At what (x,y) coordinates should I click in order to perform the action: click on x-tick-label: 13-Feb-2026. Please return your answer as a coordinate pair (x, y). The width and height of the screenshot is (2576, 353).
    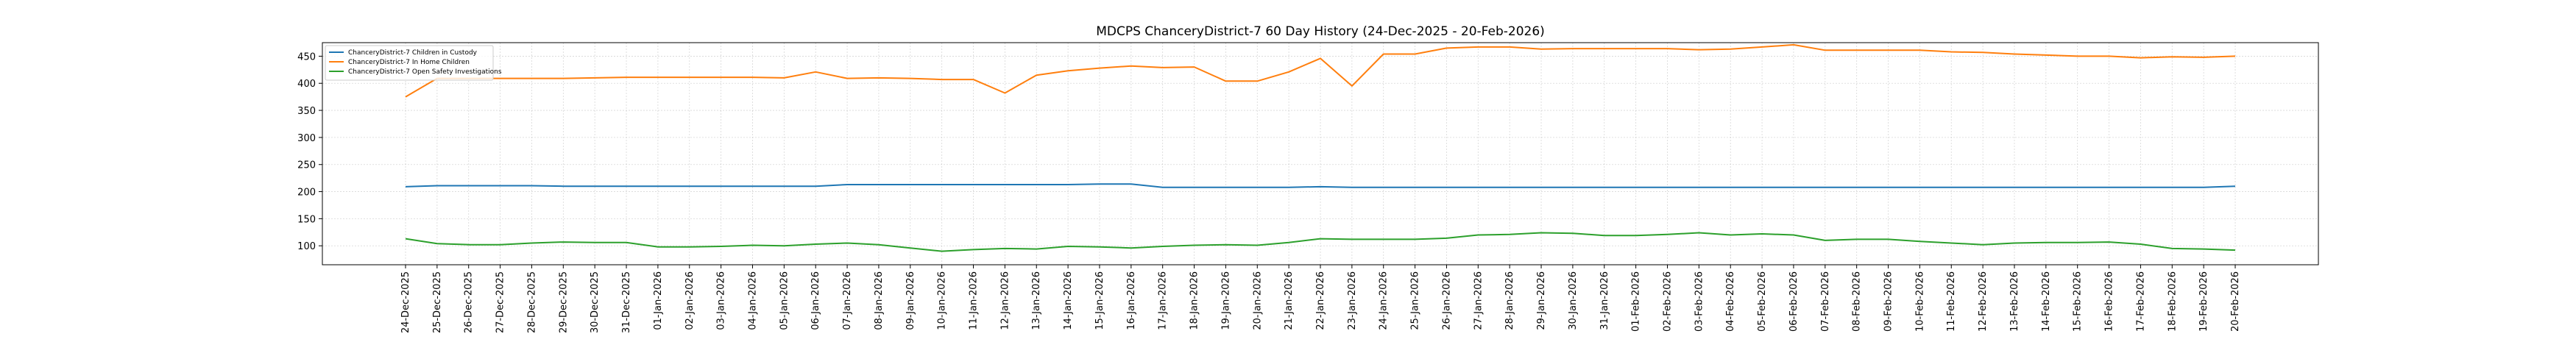
    Looking at the image, I should click on (2014, 301).